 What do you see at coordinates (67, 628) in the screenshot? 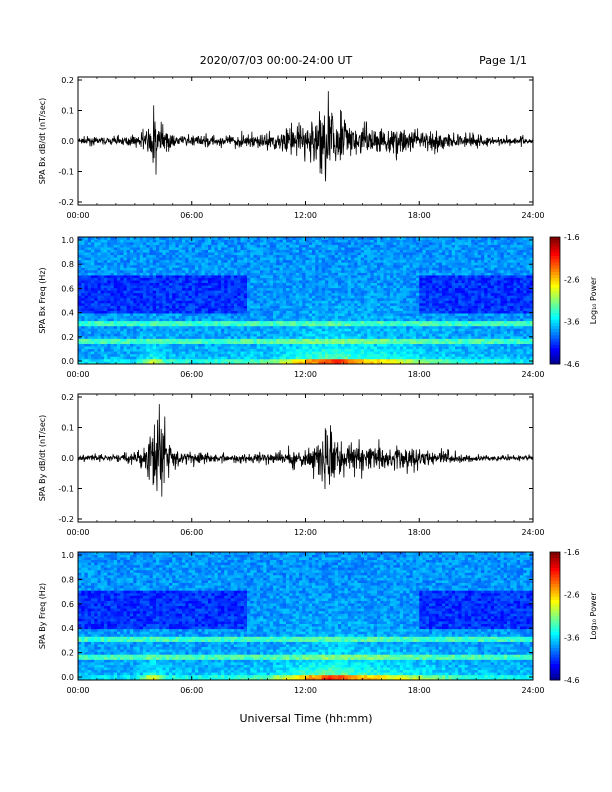
I see `y-tick-label-3: 0.4` at bounding box center [67, 628].